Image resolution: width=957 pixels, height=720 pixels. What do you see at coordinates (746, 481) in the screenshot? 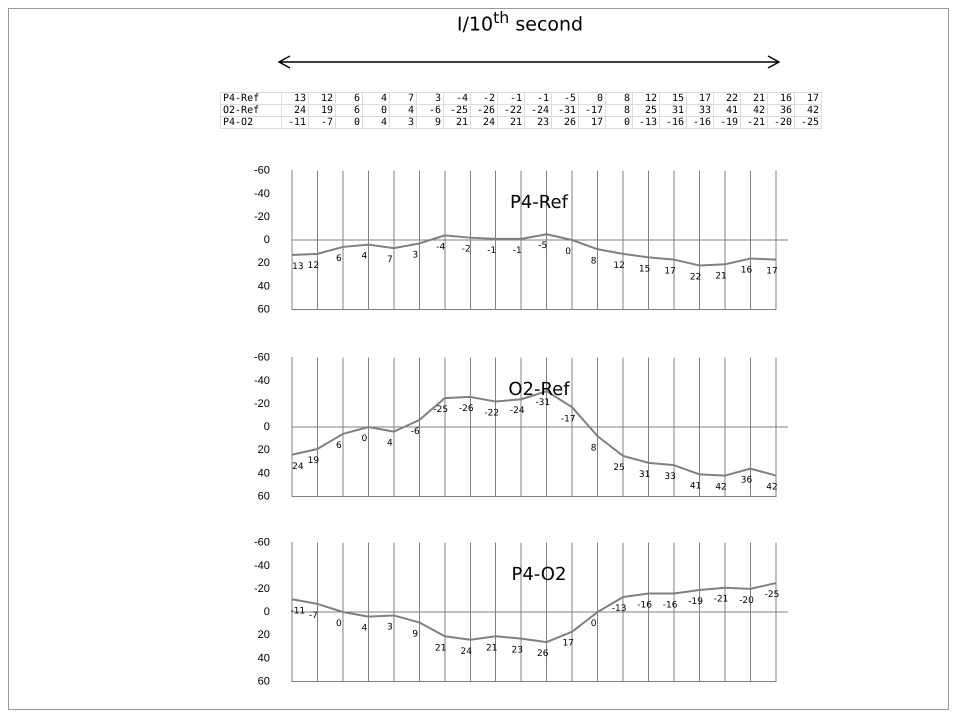
I see `data-label: 36` at bounding box center [746, 481].